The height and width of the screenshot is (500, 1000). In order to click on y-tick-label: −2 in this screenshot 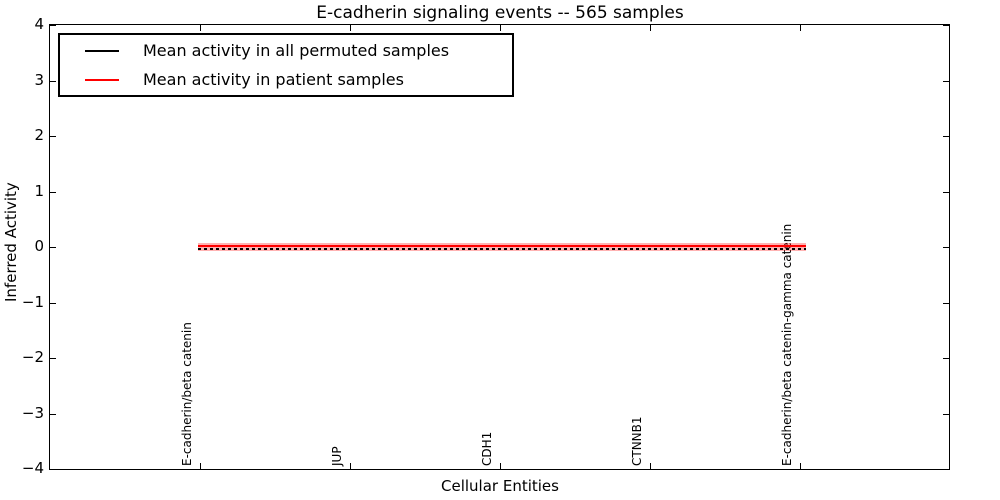, I will do `click(32, 357)`.